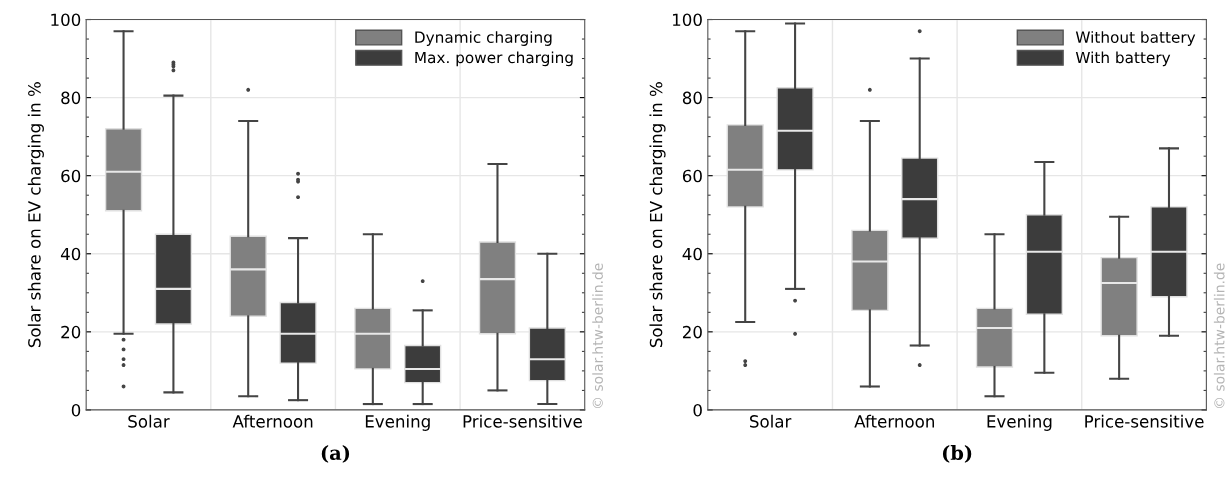  What do you see at coordinates (1123, 59) in the screenshot?
I see `legend-label: With battery` at bounding box center [1123, 59].